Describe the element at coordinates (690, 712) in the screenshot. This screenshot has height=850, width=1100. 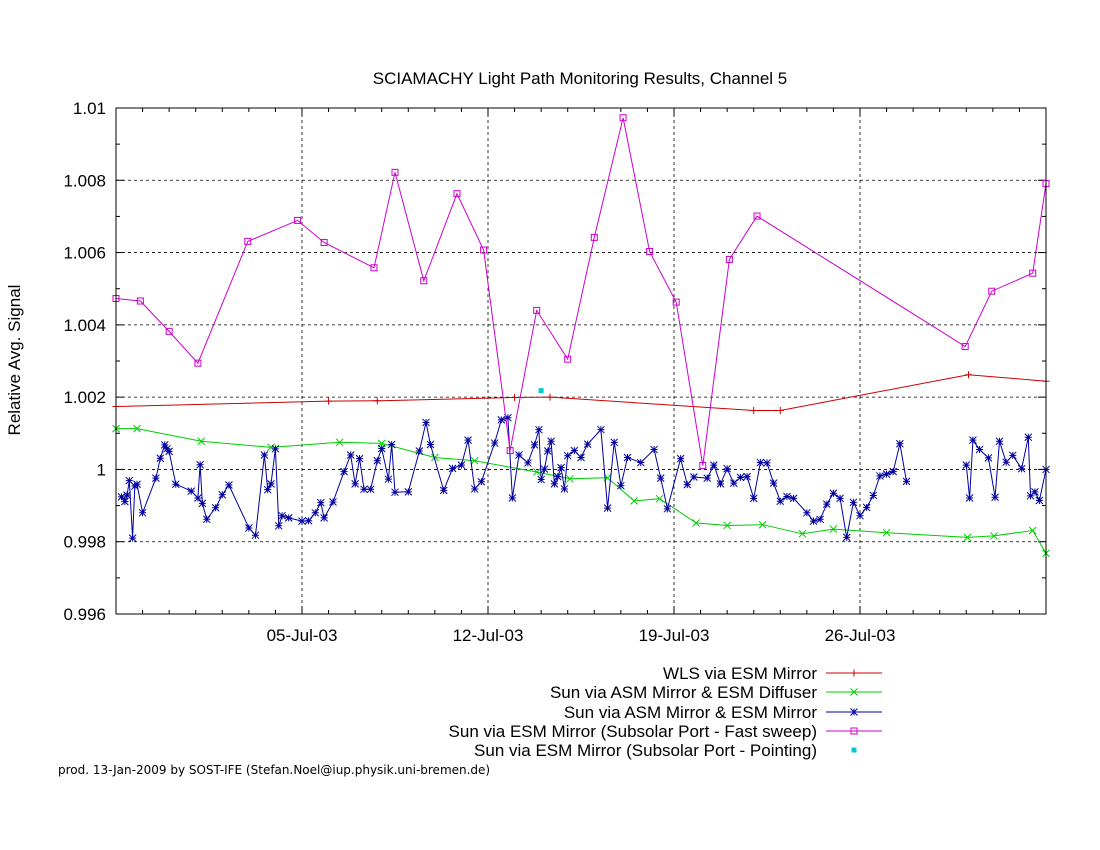
I see `legend-label: Sun via ASM Mirror & ESM Mirror` at that location.